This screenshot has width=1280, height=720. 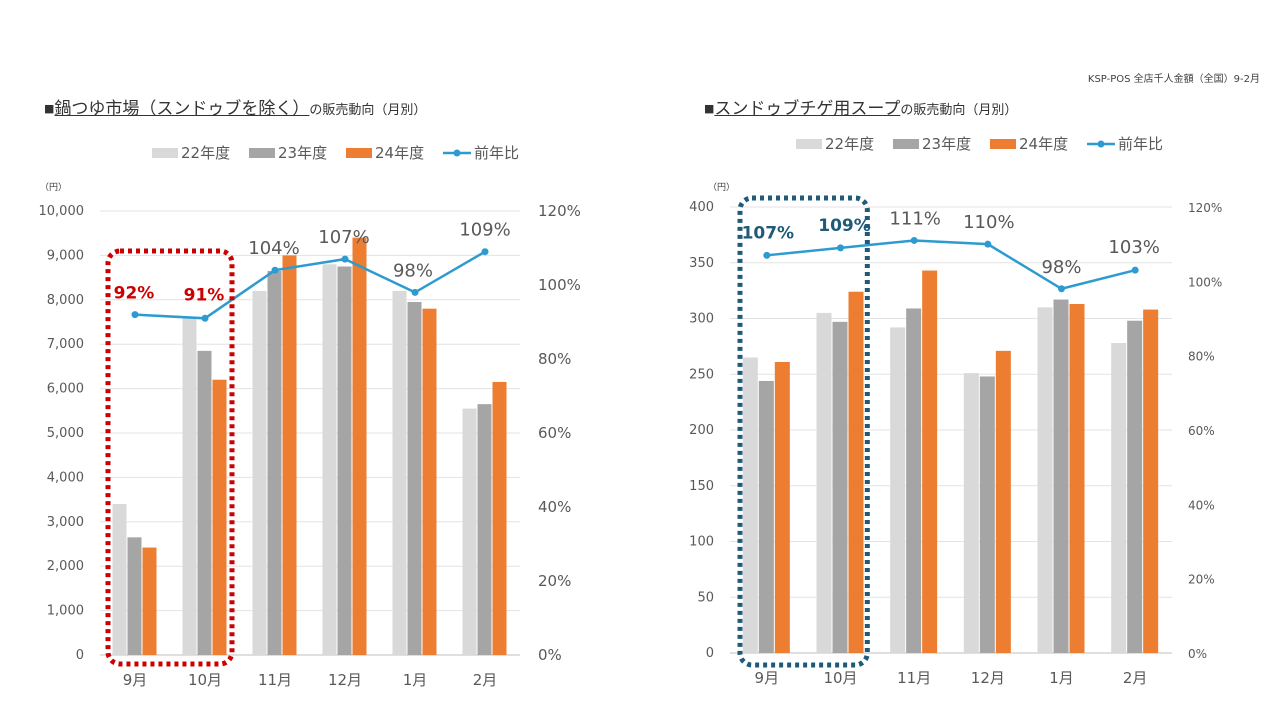 What do you see at coordinates (65, 477) in the screenshot?
I see `chart0-y-tick-label: 4,000` at bounding box center [65, 477].